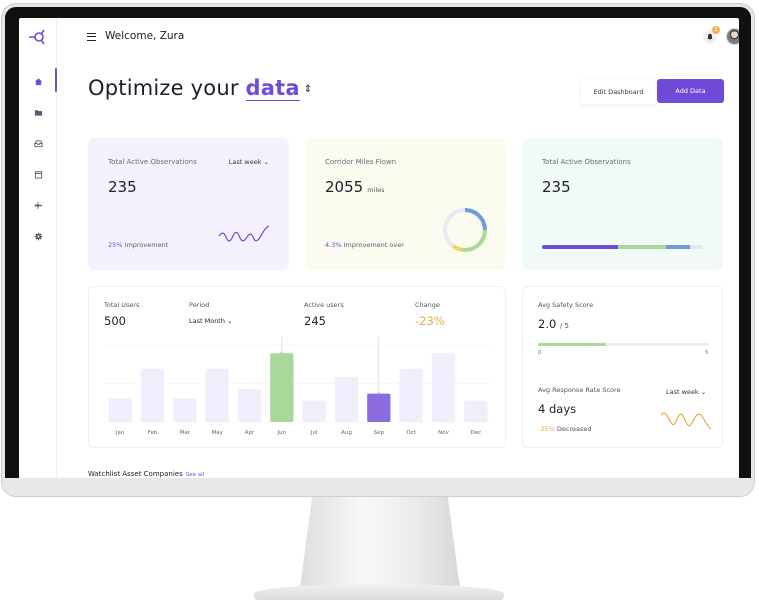  Describe the element at coordinates (314, 411) in the screenshot. I see `bar-jul` at that location.